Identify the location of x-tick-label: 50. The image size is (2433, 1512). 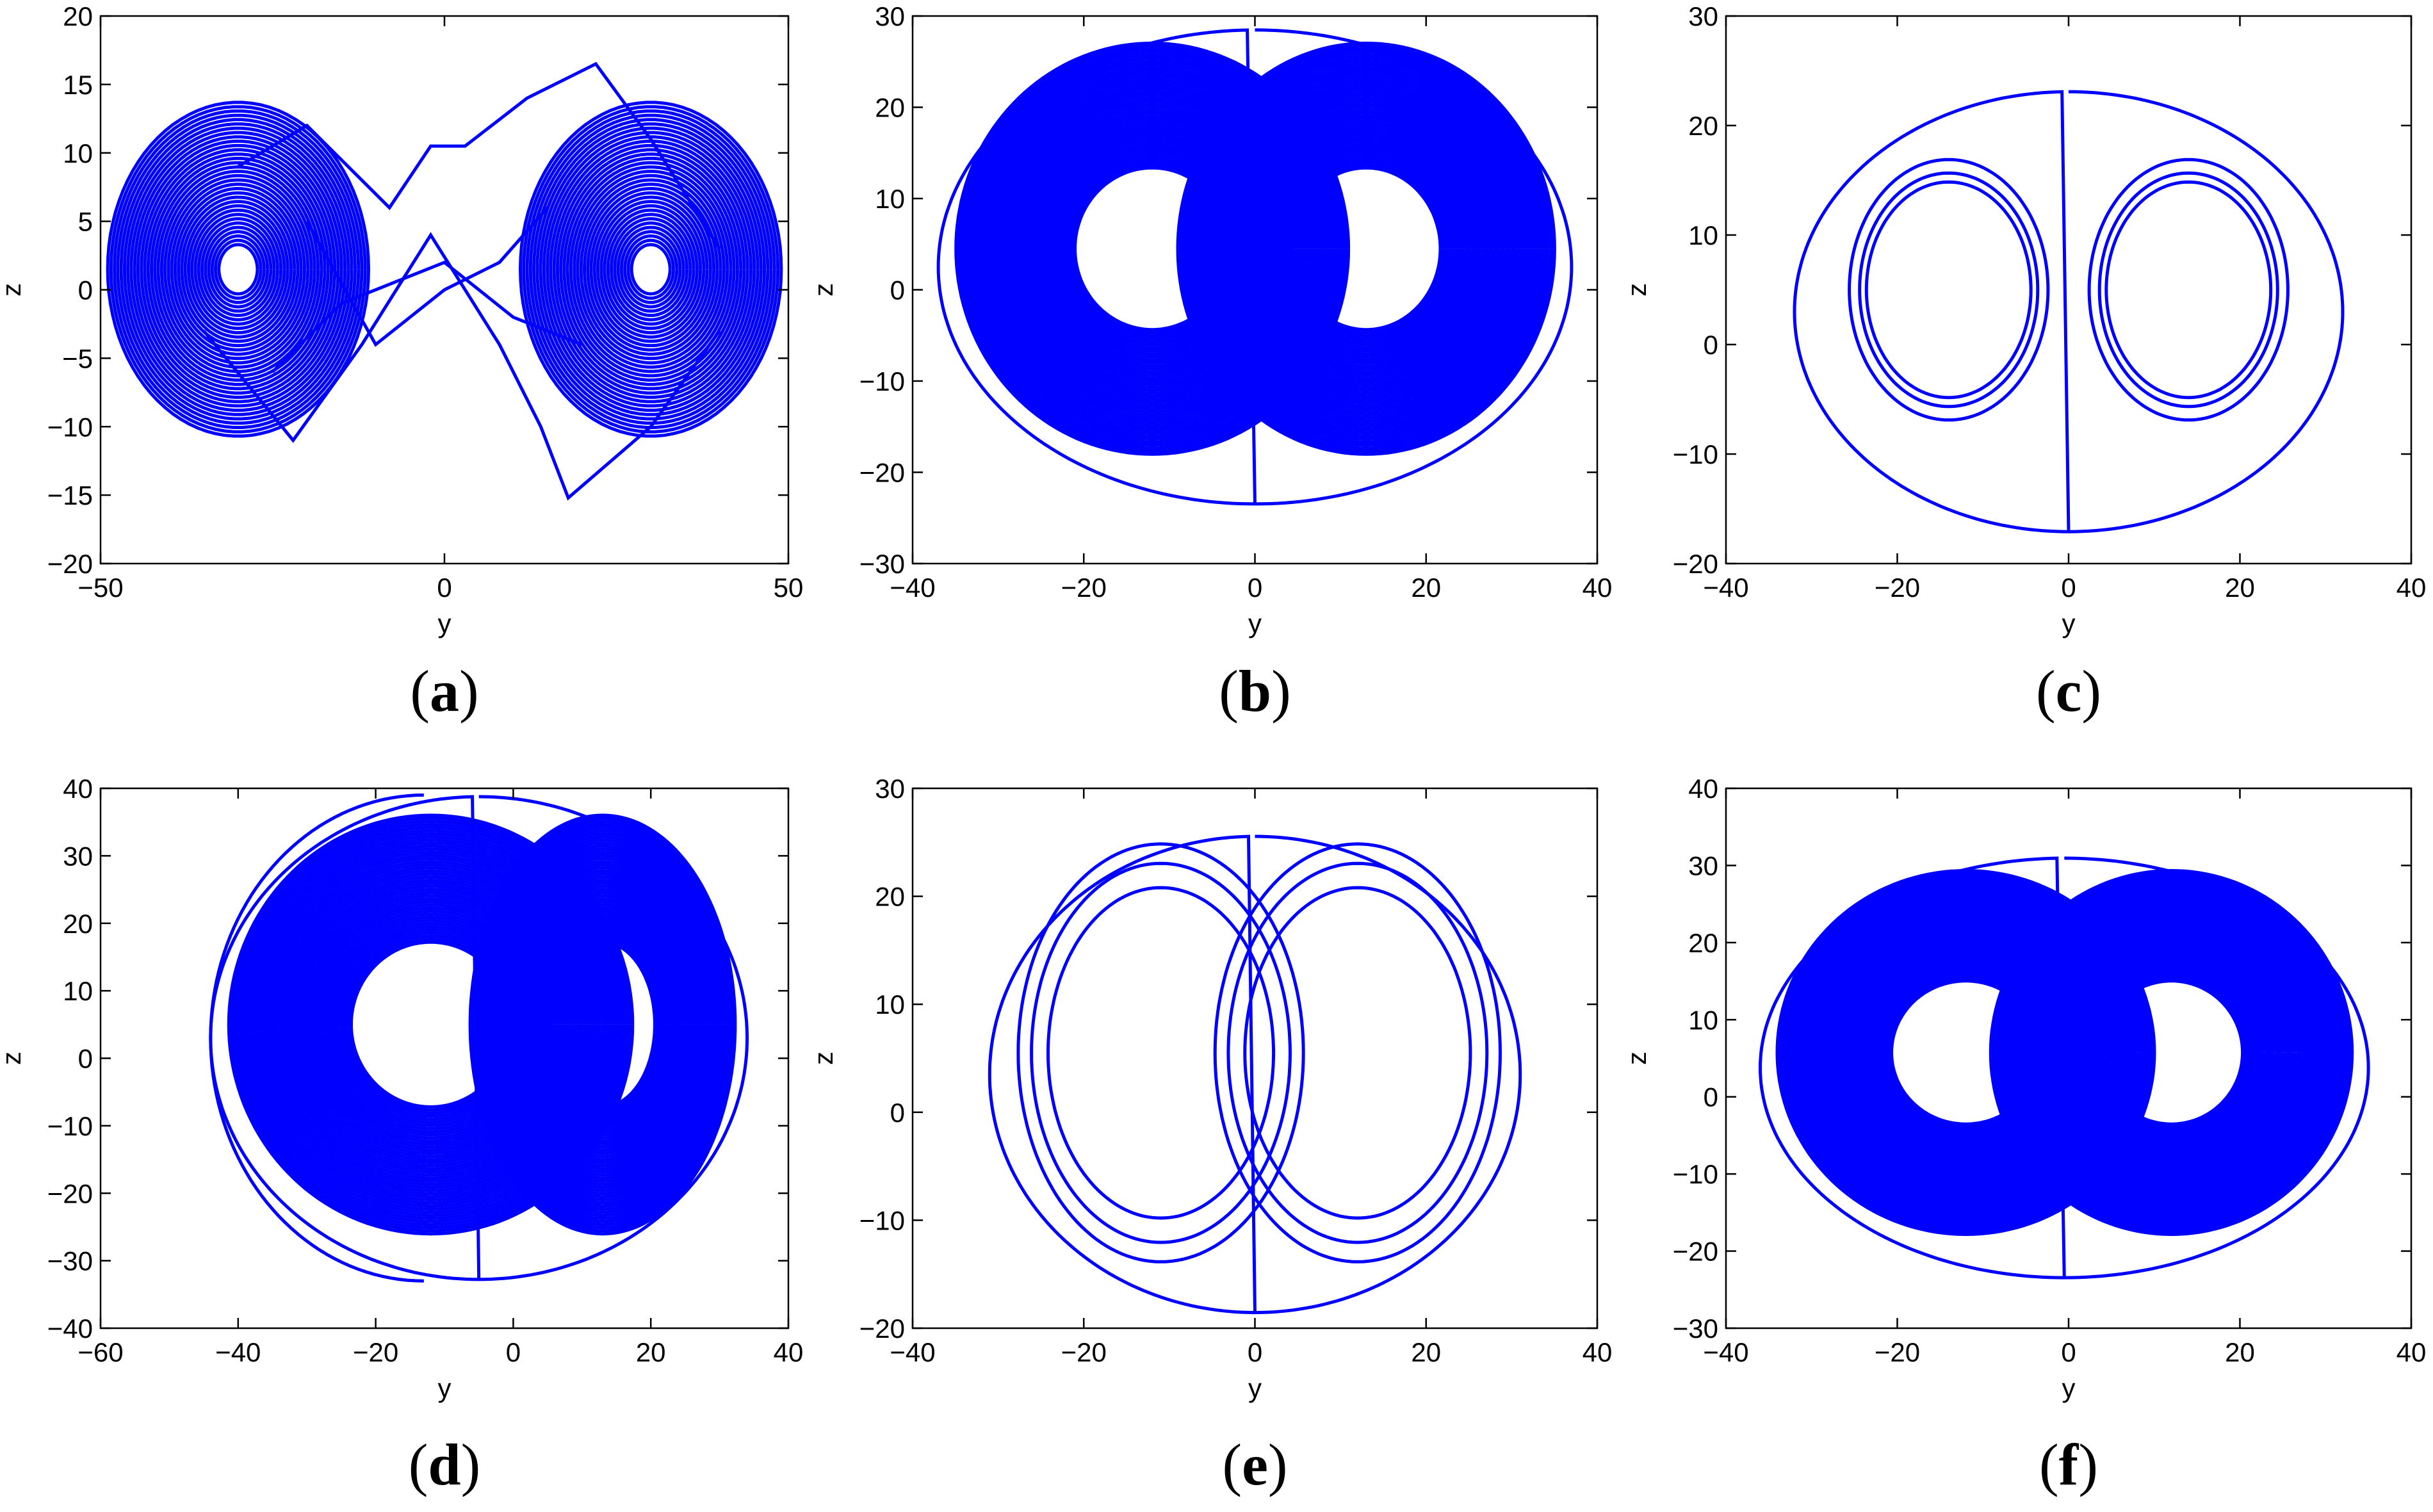
(789, 588).